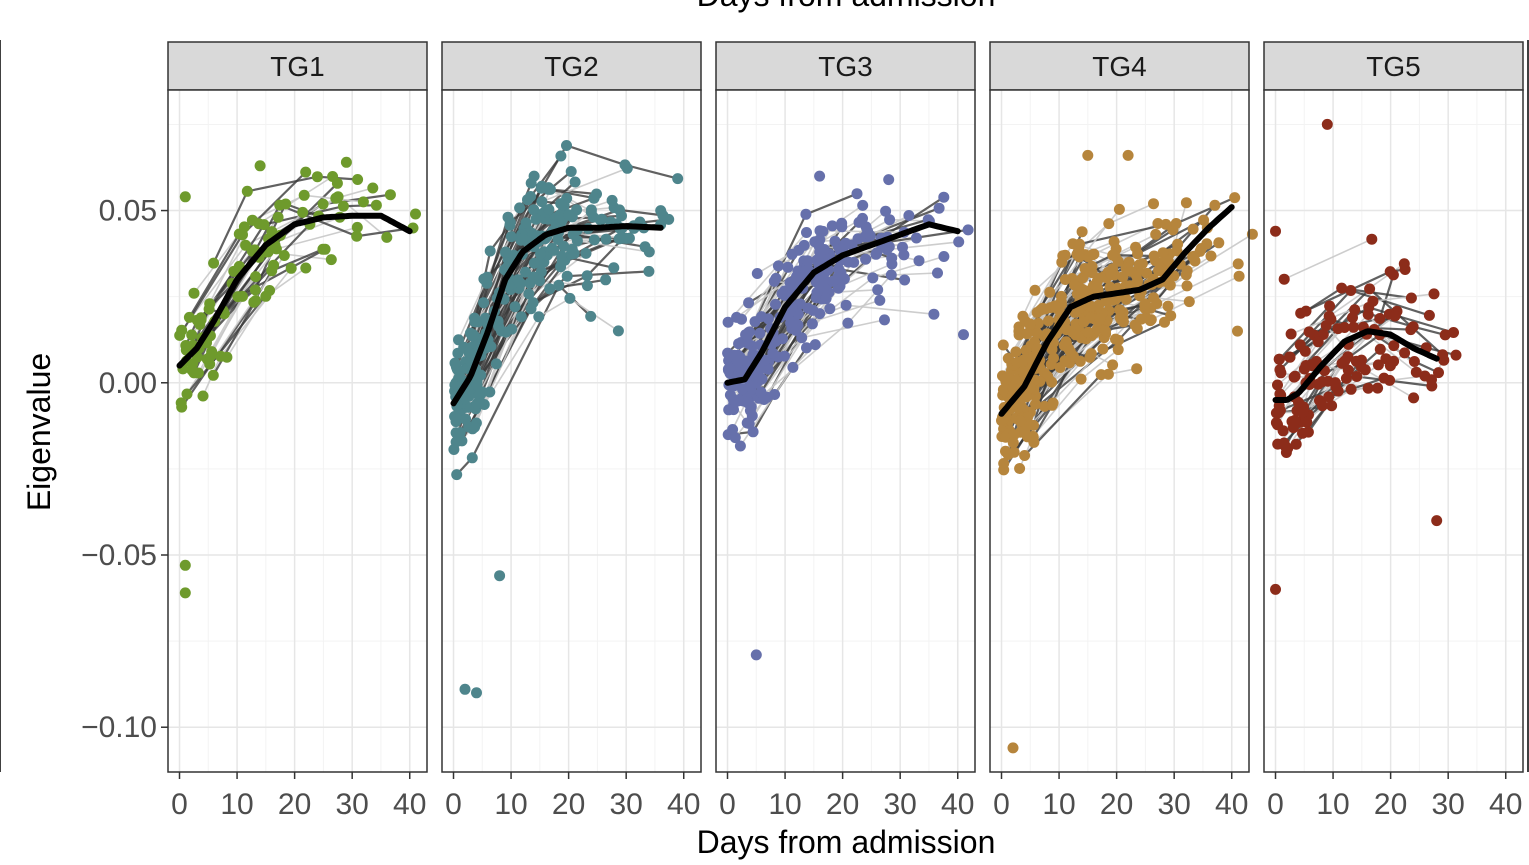 The height and width of the screenshot is (865, 1529). Describe the element at coordinates (784, 804) in the screenshot. I see `x-tick-label: 10` at that location.